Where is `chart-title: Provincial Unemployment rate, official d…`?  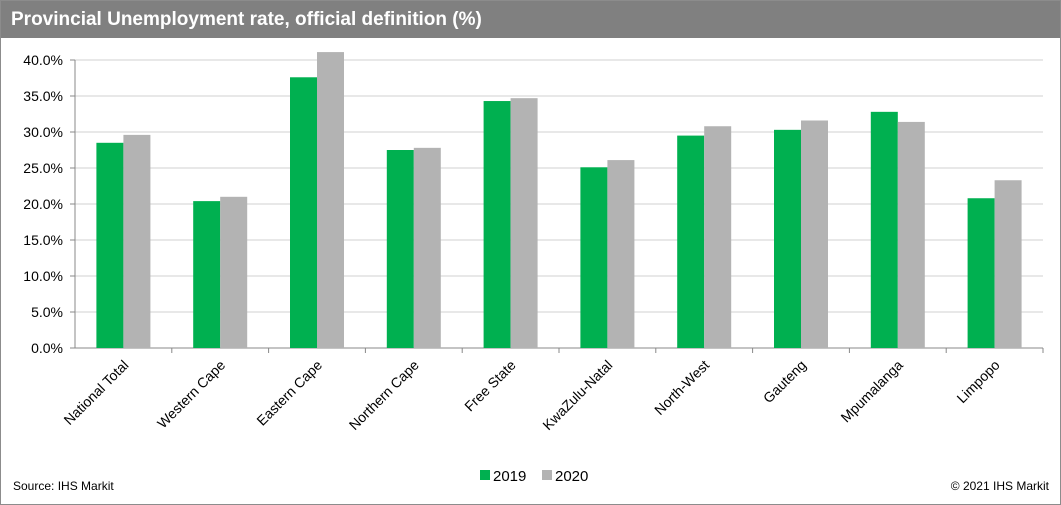
chart-title: Provincial Unemployment rate, official d… is located at coordinates (530, 19).